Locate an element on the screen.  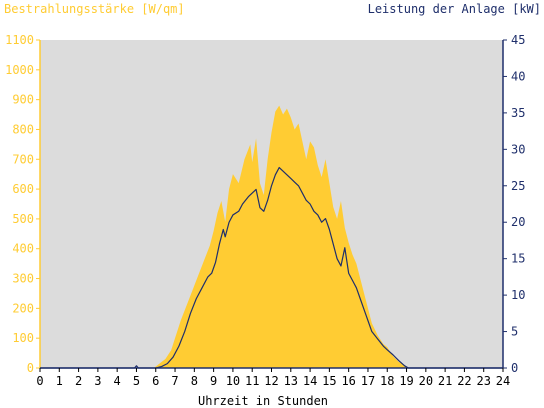
x-tick-label: 17 is located at coordinates (368, 381).